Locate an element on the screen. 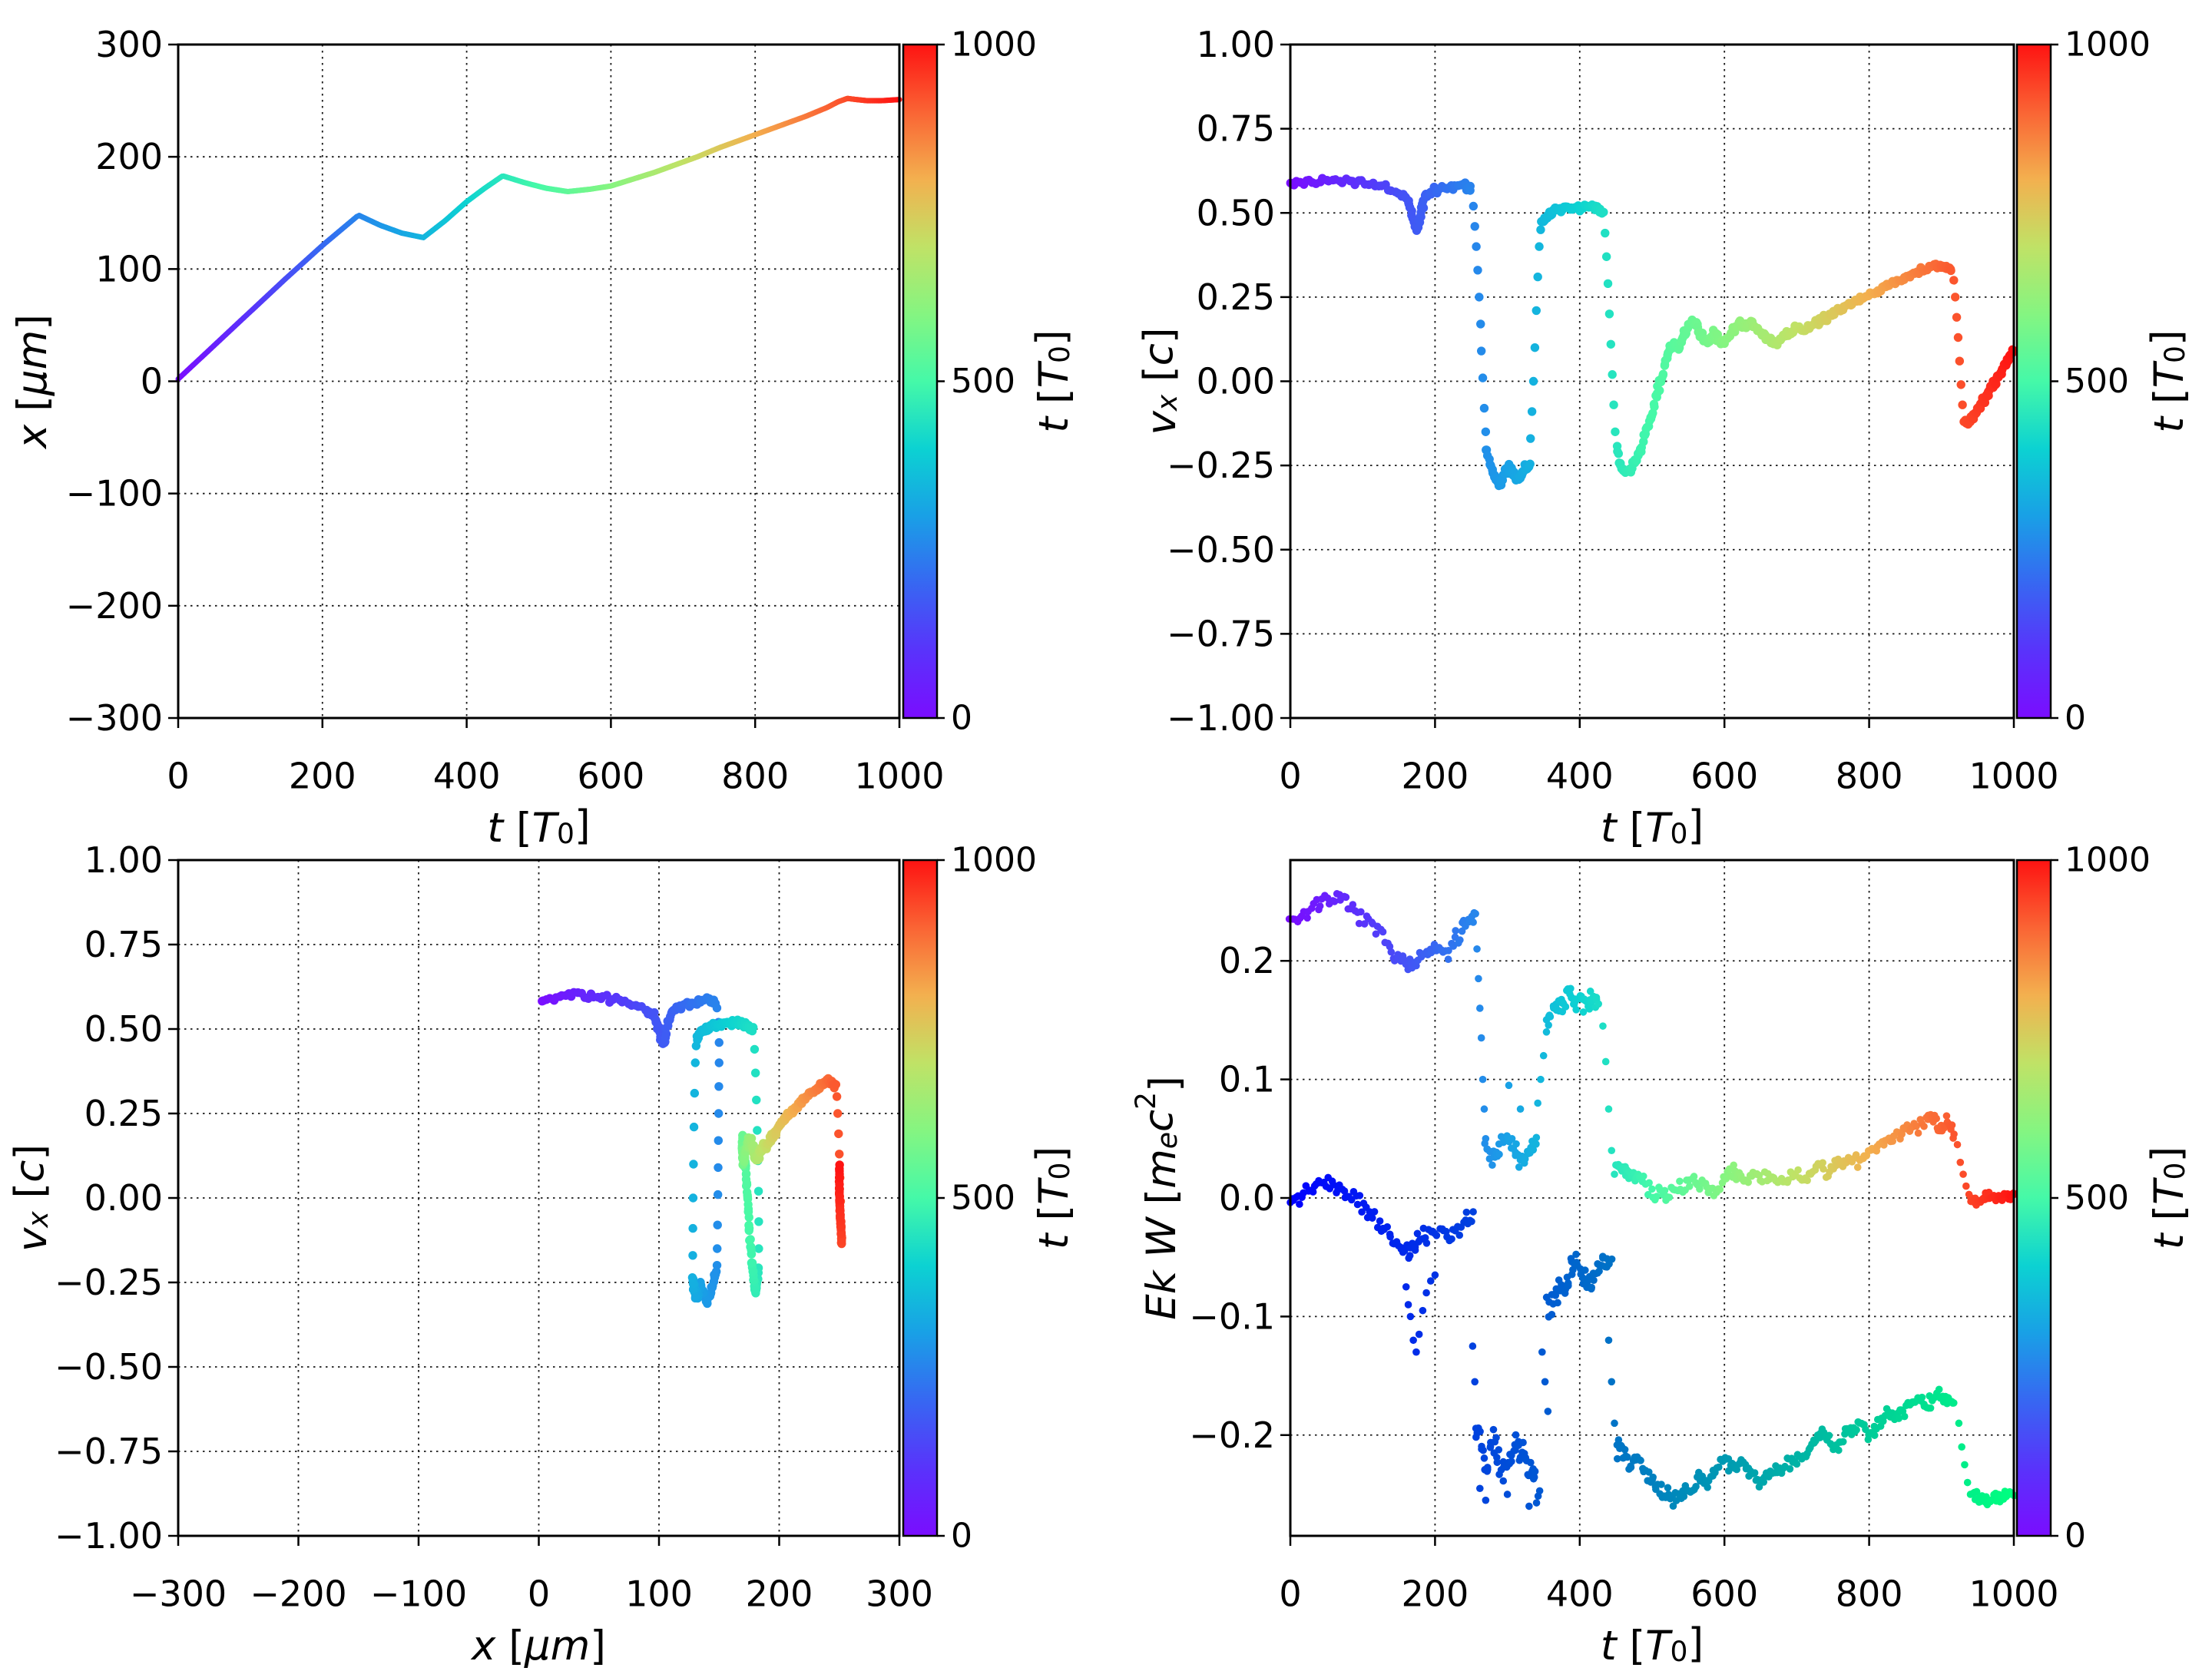 The height and width of the screenshot is (1671, 2212). y-tick-label: 300 is located at coordinates (129, 44).